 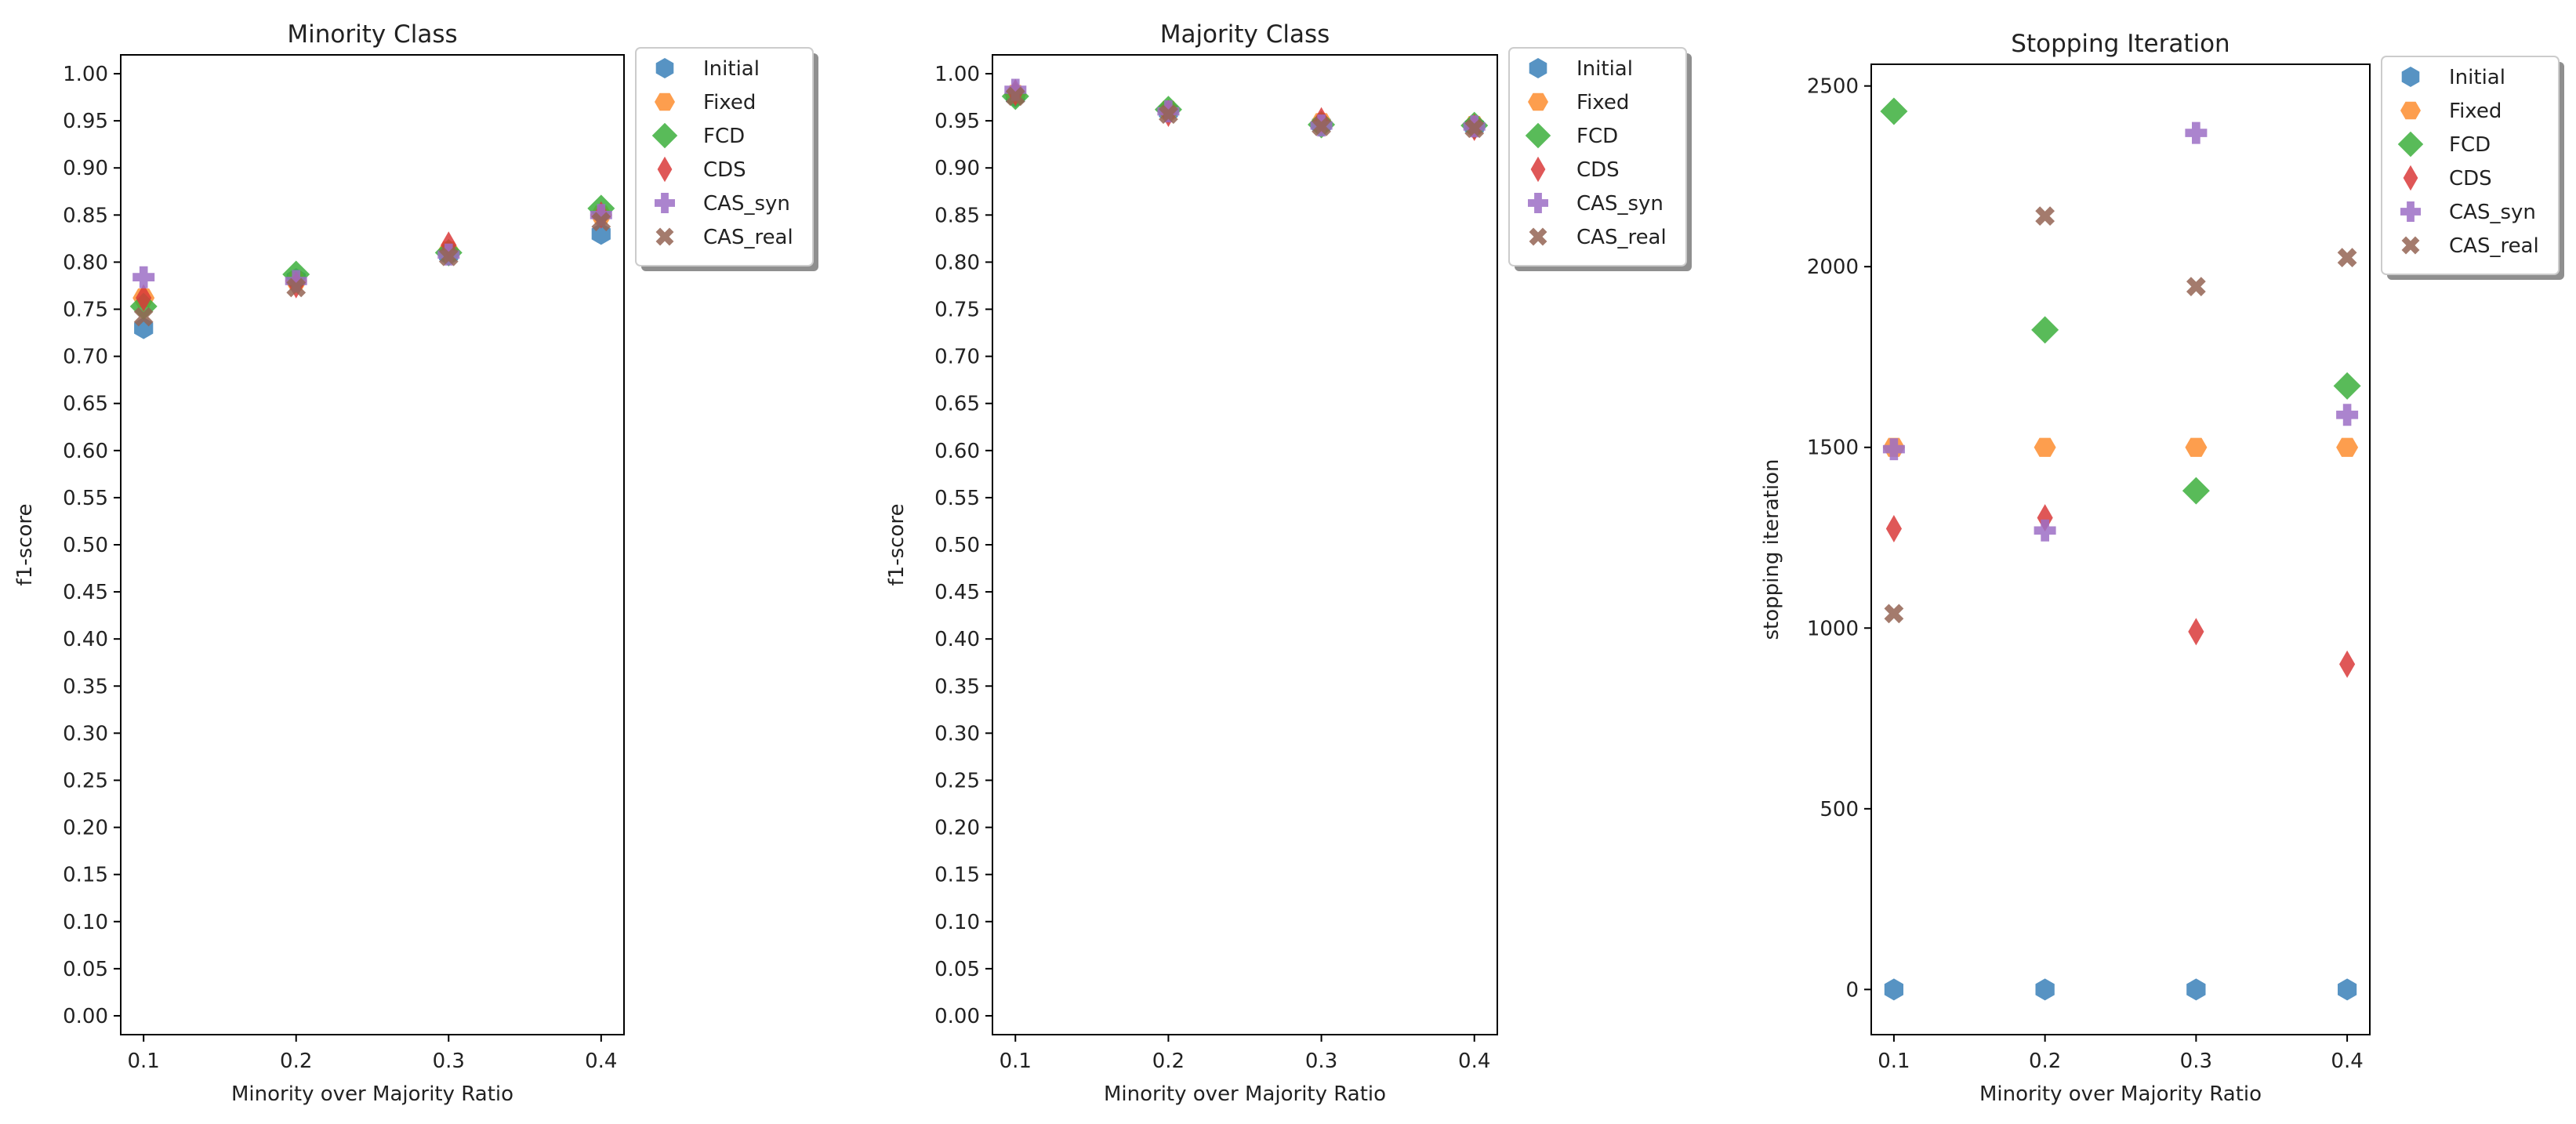 What do you see at coordinates (2411, 246) in the screenshot?
I see `legend-marker-cas-real` at bounding box center [2411, 246].